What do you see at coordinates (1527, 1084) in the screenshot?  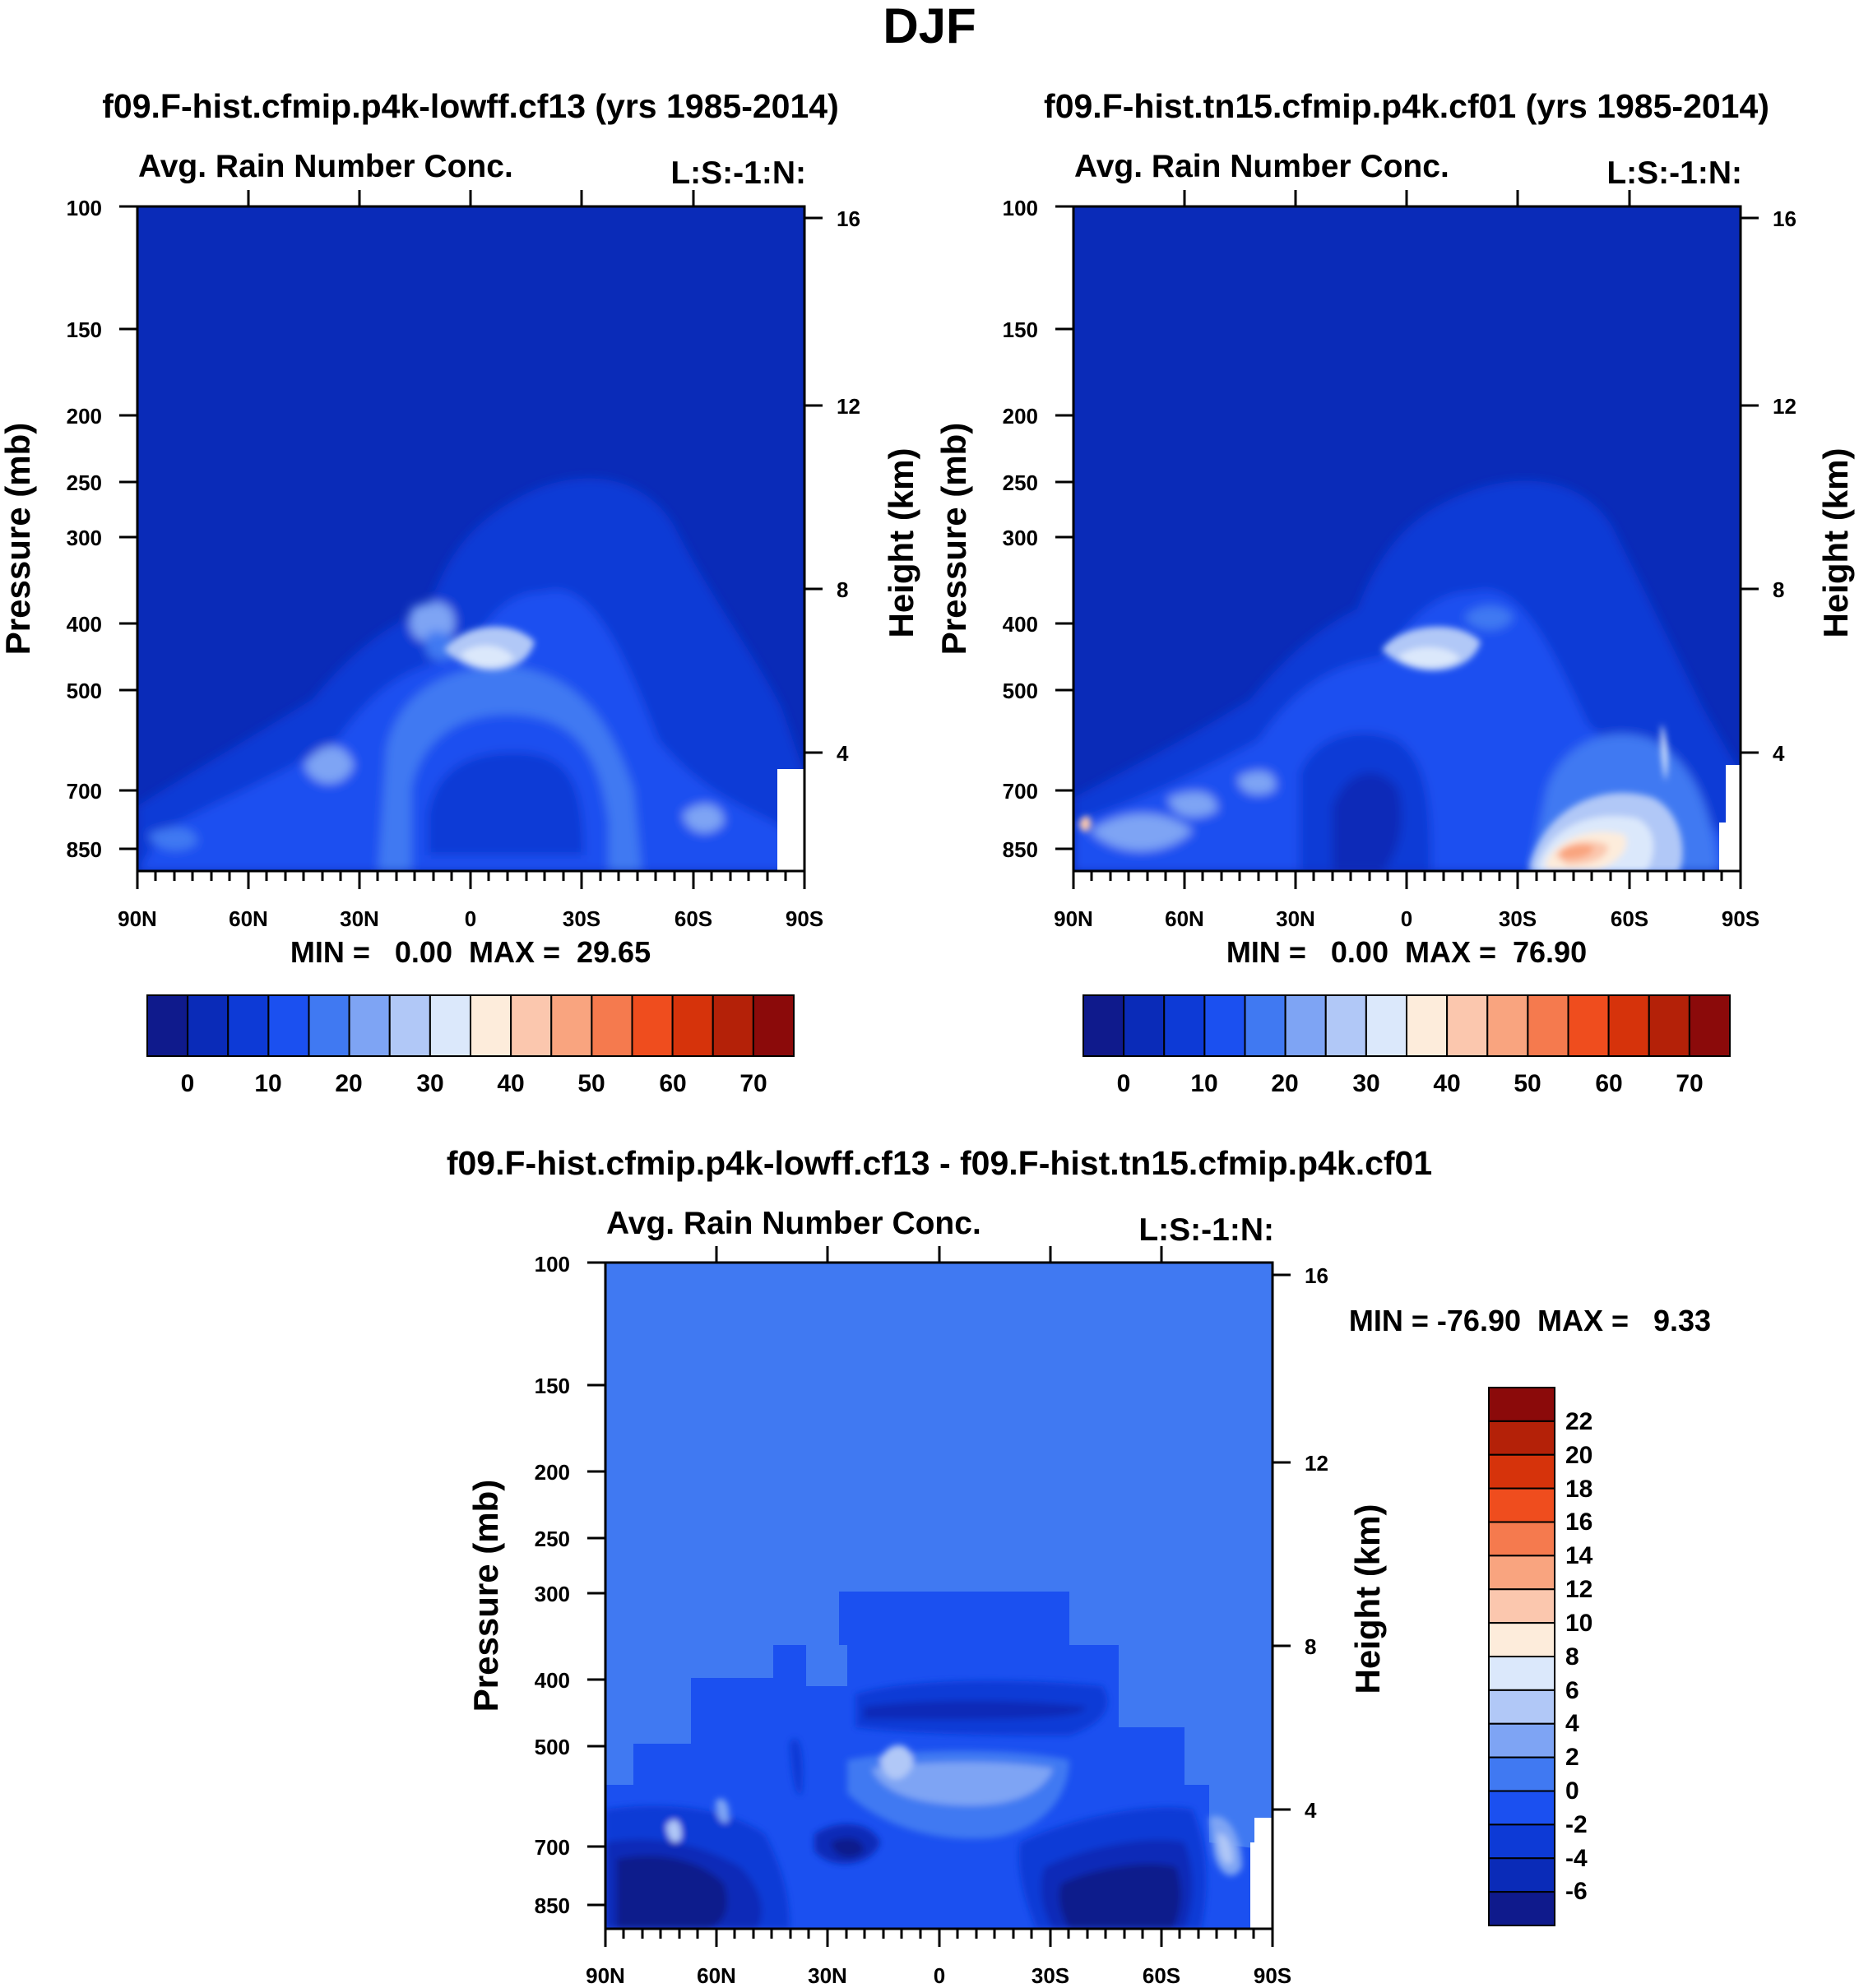 I see `colorbar-label: 50` at bounding box center [1527, 1084].